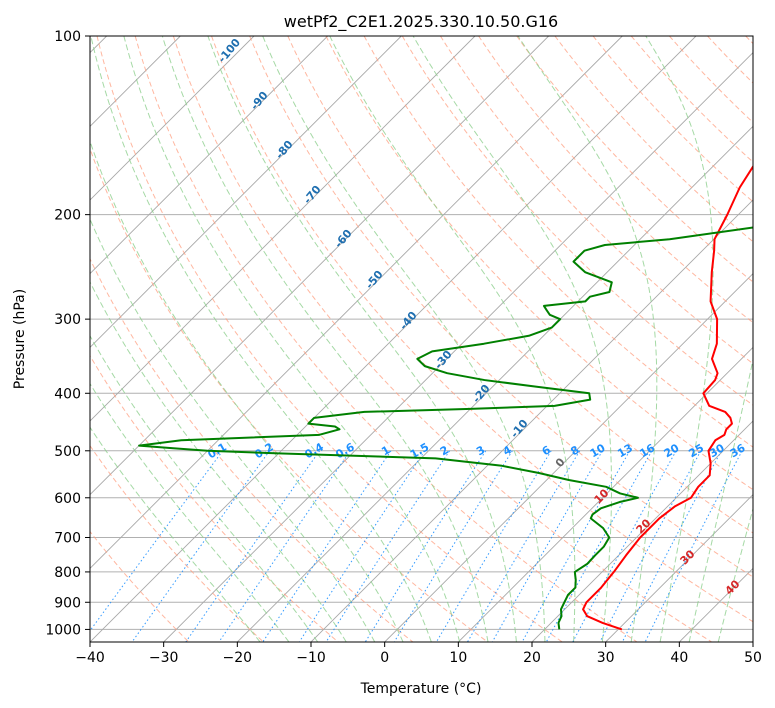 This screenshot has height=708, width=775. Describe the element at coordinates (421, 22) in the screenshot. I see `chart-title: wetPf2_C2E1.2025.330.10.50.G16` at that location.